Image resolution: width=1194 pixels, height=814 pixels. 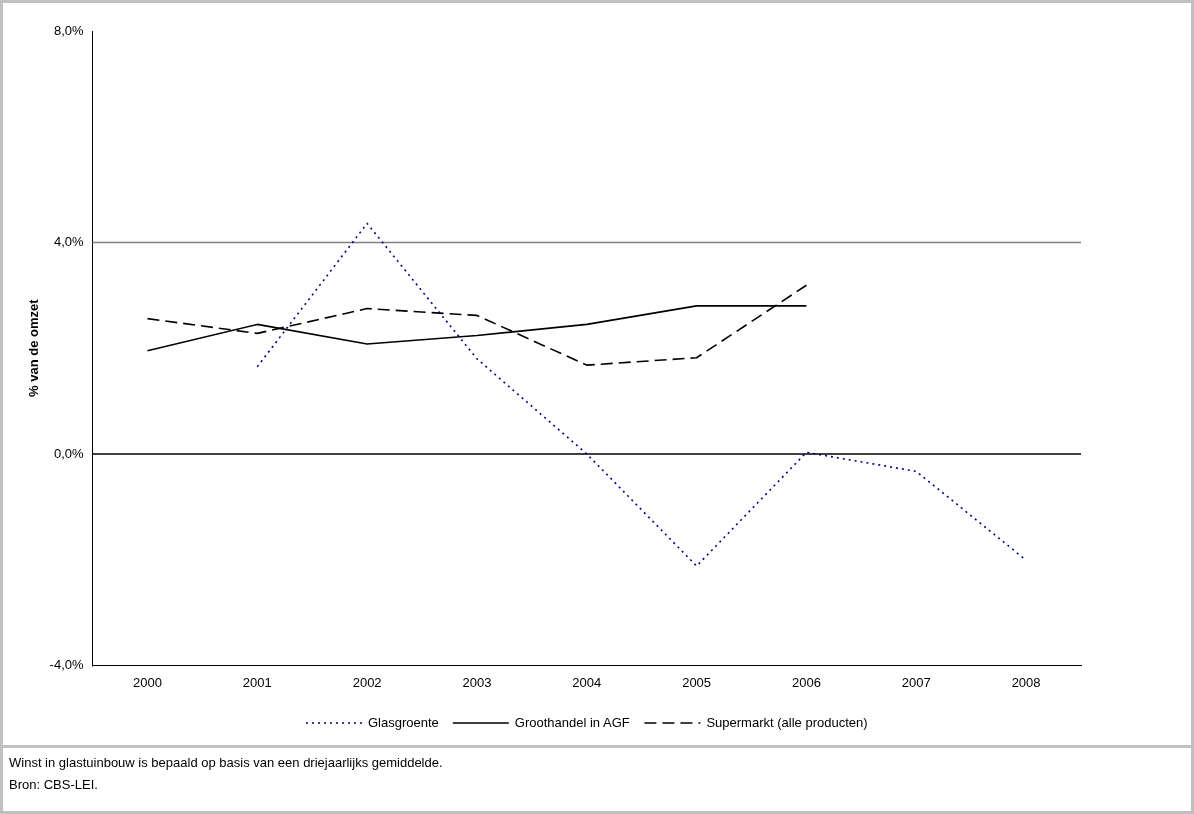 What do you see at coordinates (68, 453) in the screenshot?
I see `y-tick-label: 0,0%` at bounding box center [68, 453].